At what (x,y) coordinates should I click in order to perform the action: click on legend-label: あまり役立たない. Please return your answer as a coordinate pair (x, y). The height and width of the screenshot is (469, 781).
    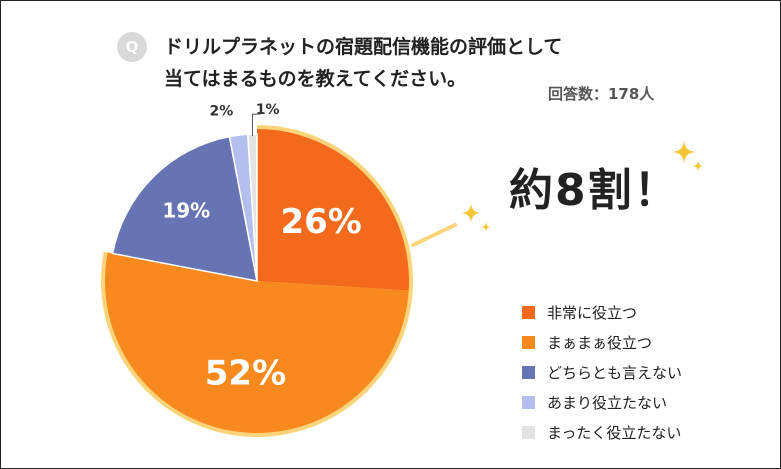
    Looking at the image, I should click on (607, 402).